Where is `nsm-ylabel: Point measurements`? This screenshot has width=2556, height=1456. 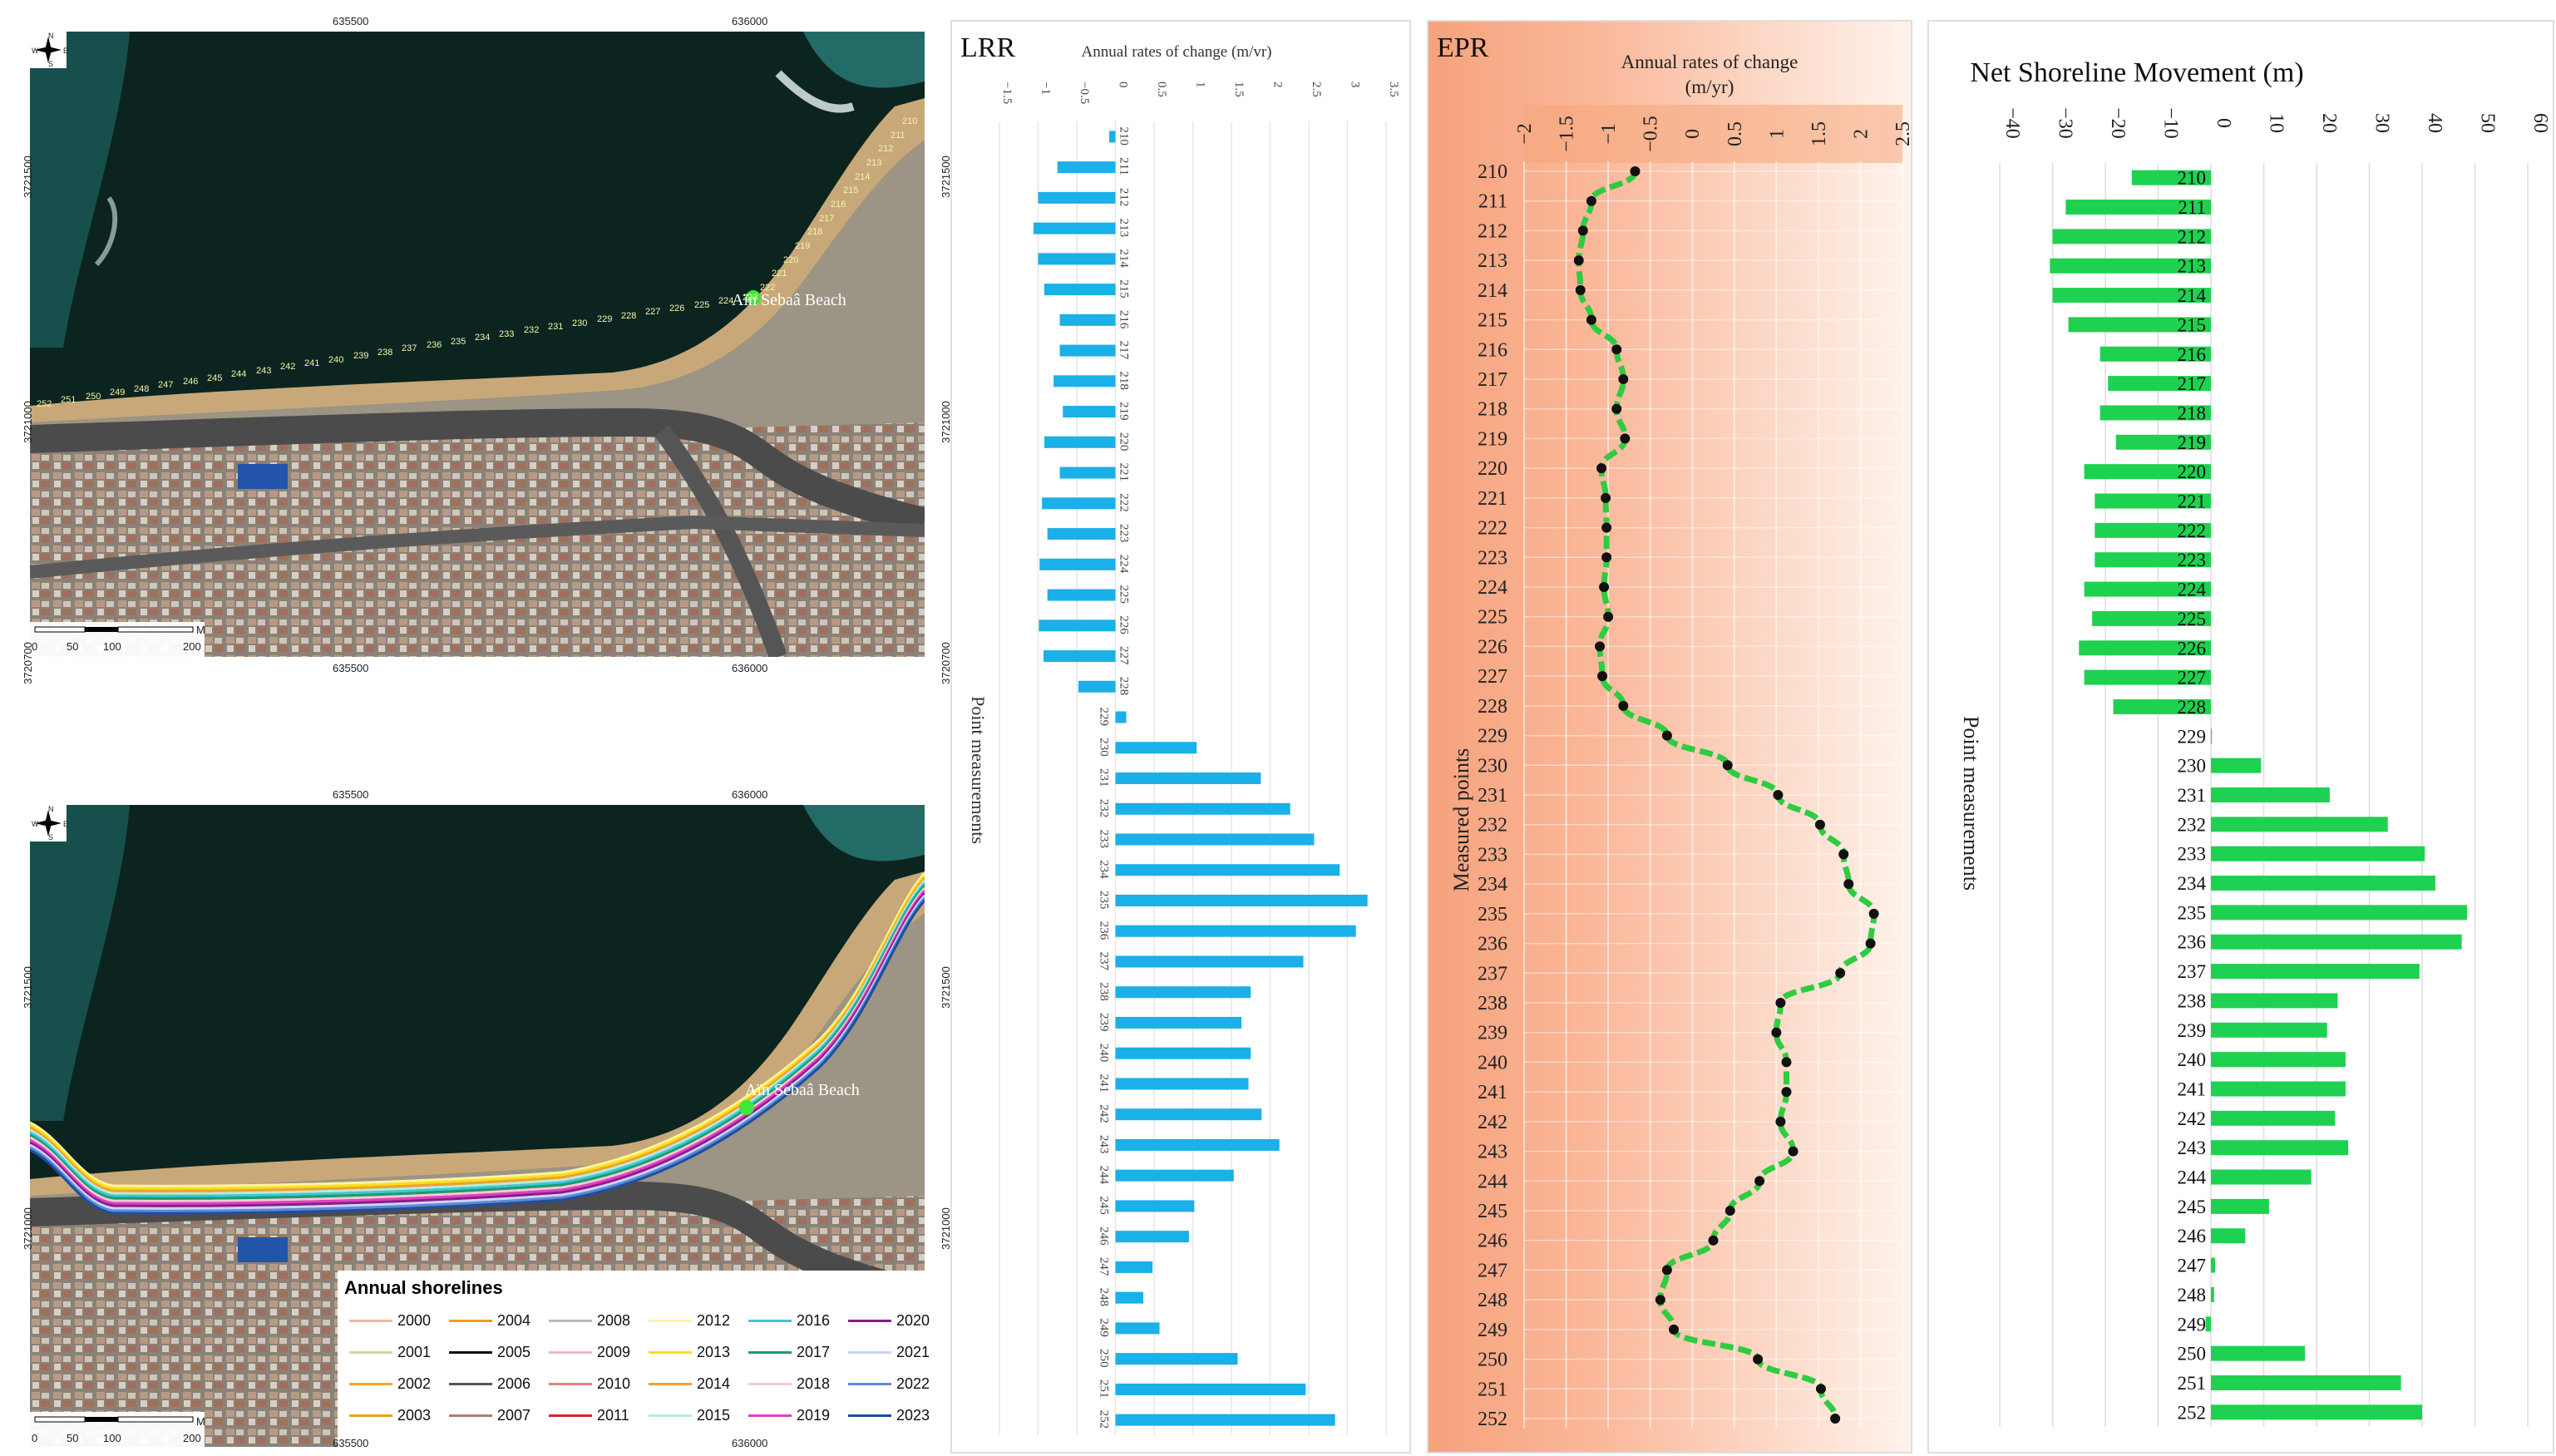
nsm-ylabel: Point measurements is located at coordinates (1971, 803).